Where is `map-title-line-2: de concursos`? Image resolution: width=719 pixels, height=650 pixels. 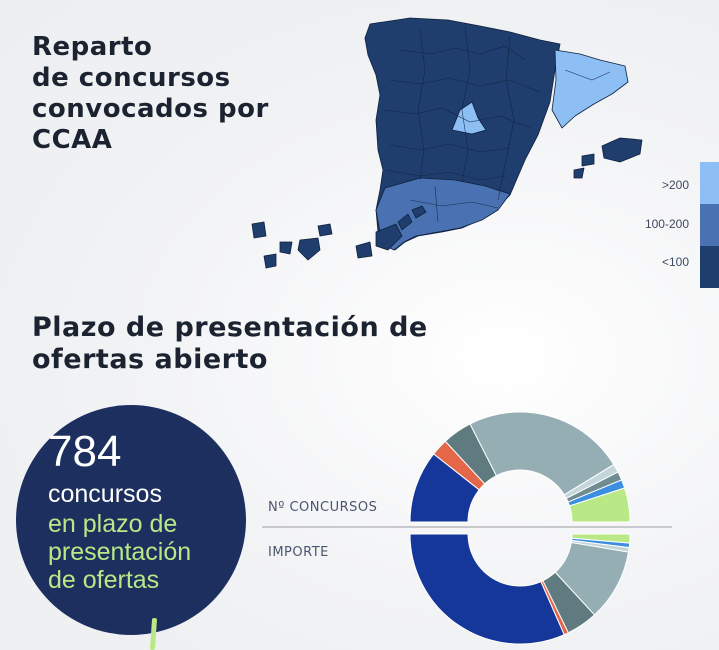 map-title-line-2: de concursos is located at coordinates (131, 78).